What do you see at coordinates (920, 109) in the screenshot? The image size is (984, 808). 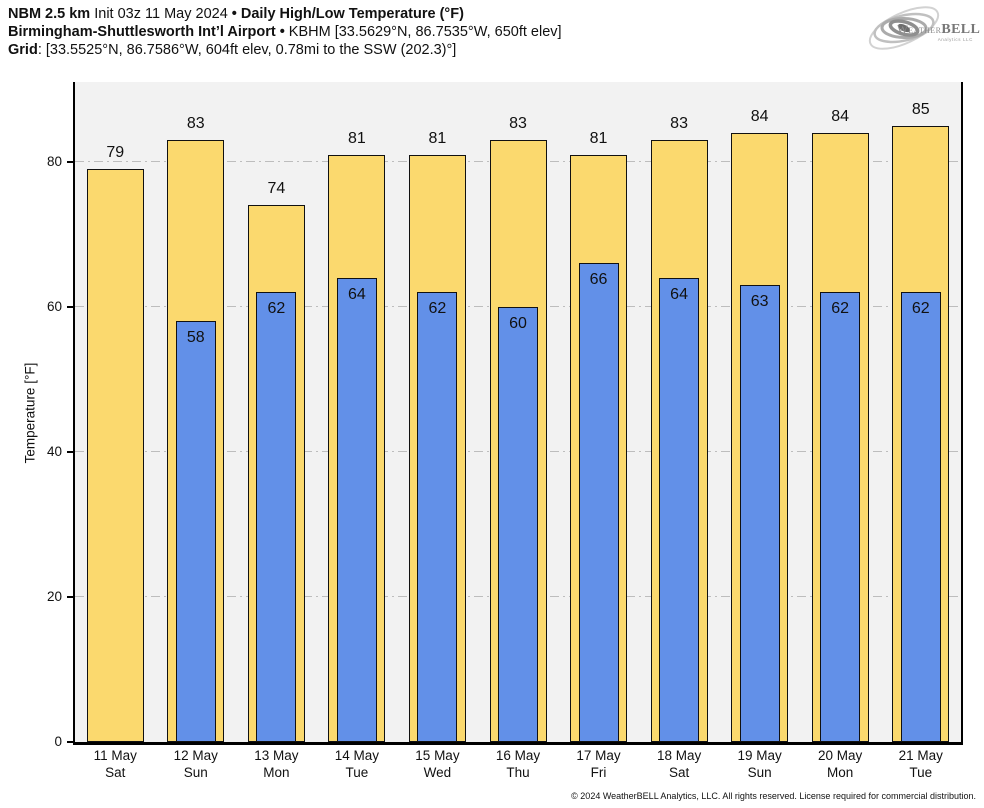 I see `high-value-label: 85` at bounding box center [920, 109].